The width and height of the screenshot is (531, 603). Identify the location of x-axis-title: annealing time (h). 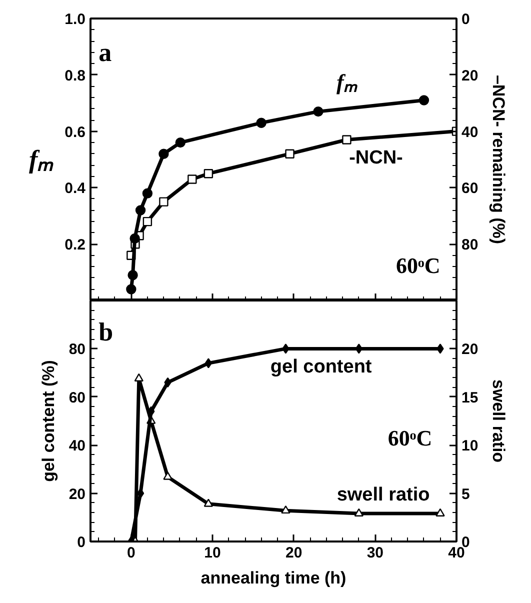
(273, 578).